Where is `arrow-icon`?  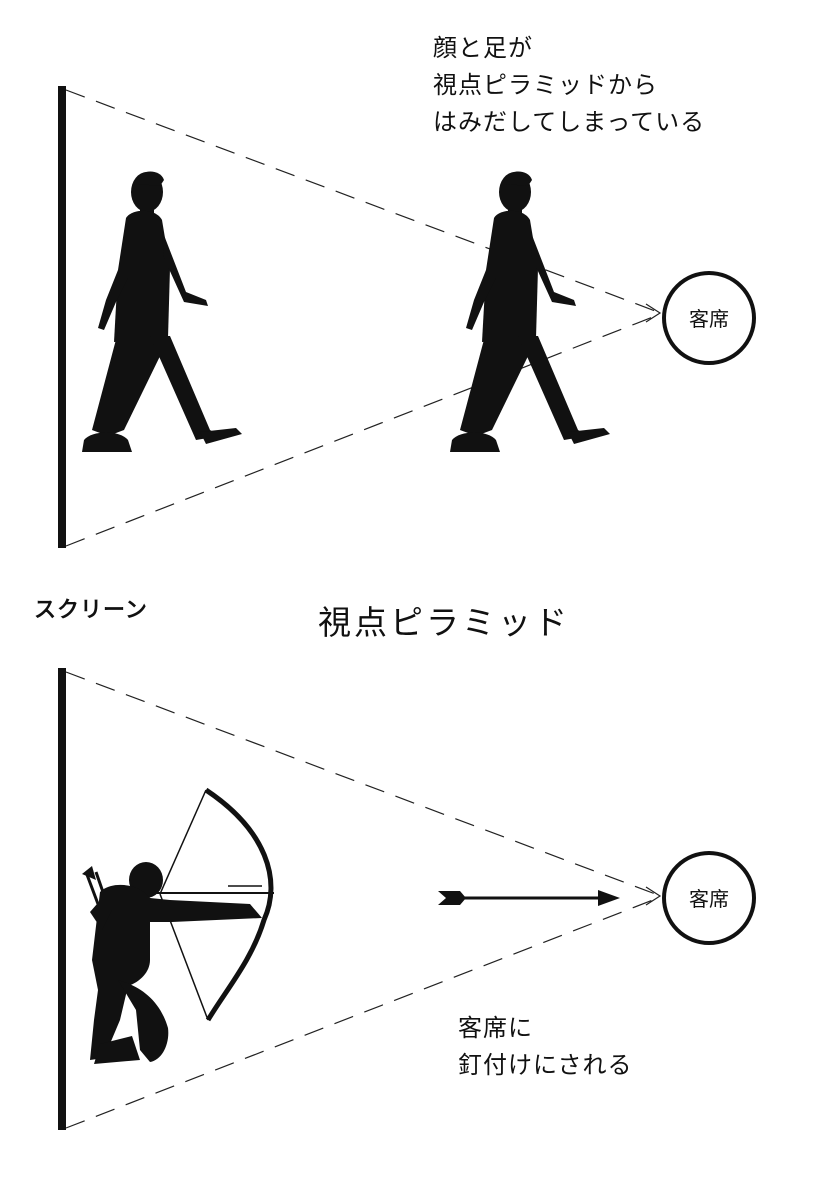 arrow-icon is located at coordinates (529, 898).